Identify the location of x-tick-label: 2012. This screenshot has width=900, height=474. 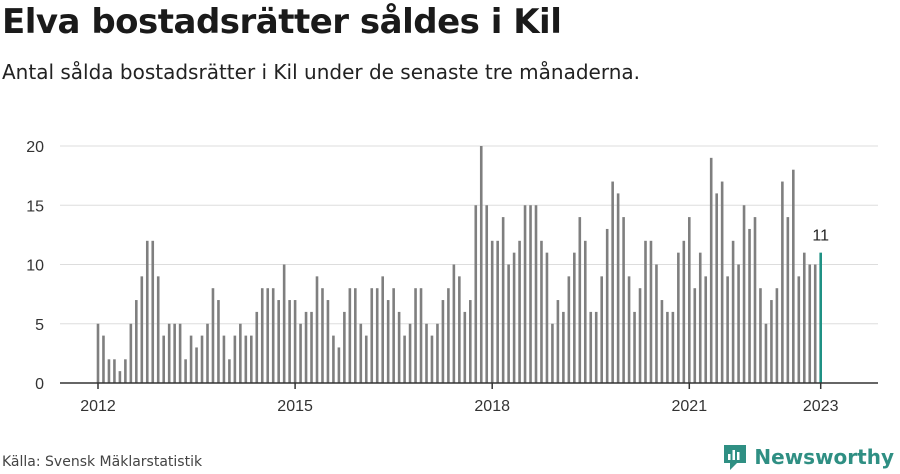
(98, 406).